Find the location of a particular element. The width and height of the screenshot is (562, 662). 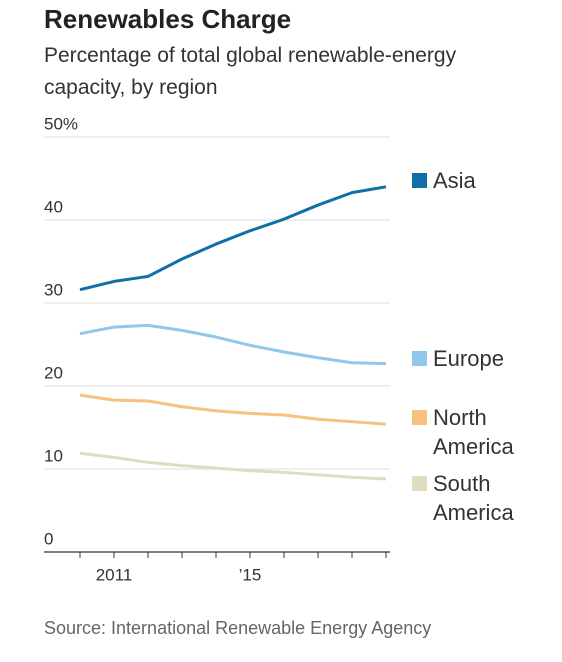

y-tick-label: 20 is located at coordinates (53, 372).